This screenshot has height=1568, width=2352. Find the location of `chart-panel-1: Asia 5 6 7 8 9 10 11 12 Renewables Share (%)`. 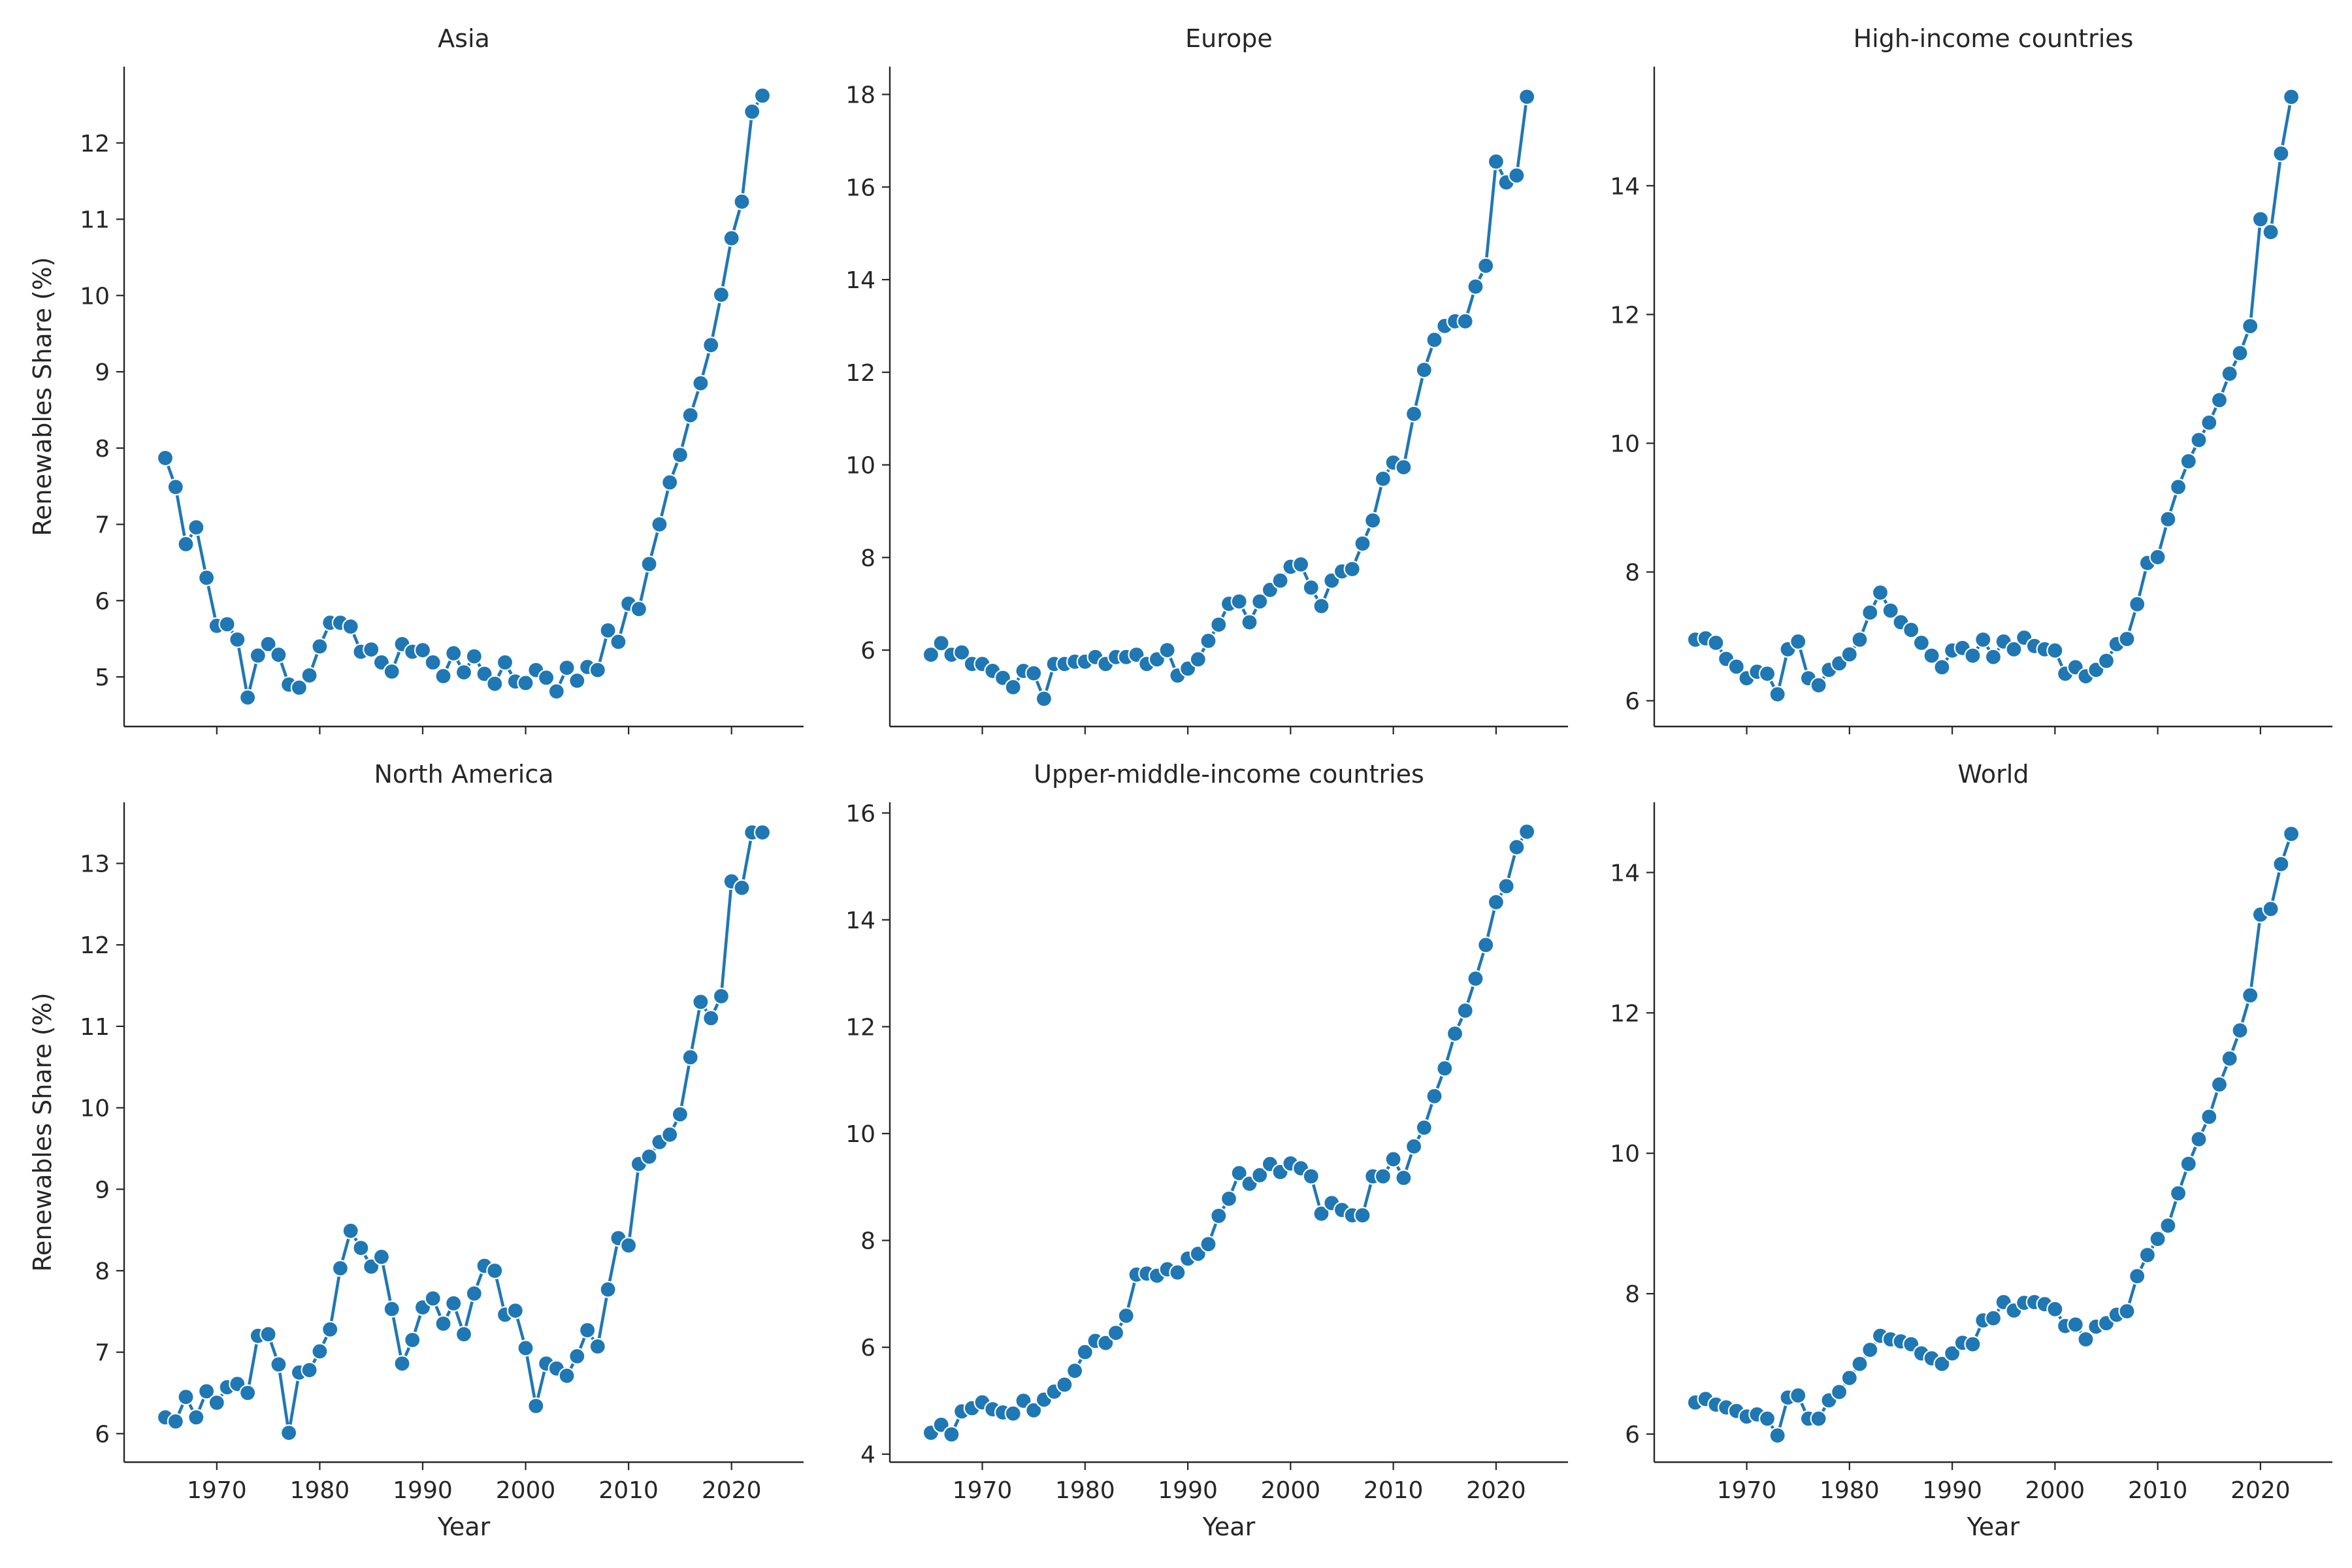

chart-panel-1: Asia 5 6 7 8 9 10 11 12 Renewables Share (%) is located at coordinates (416, 379).